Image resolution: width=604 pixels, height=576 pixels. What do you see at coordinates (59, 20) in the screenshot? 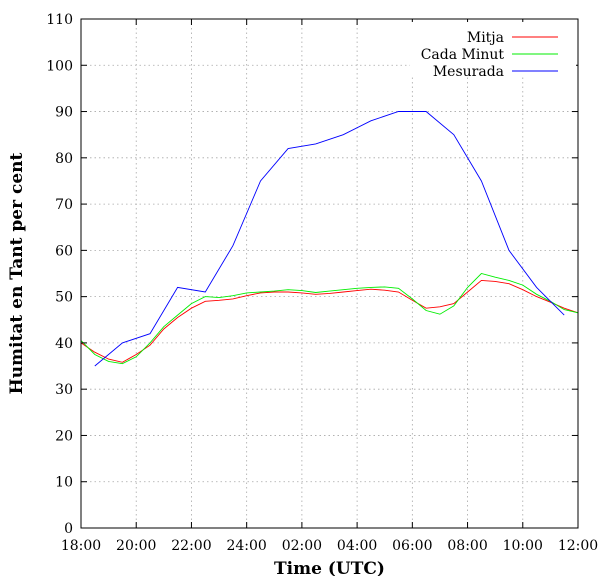
I see `y-tick-label: 110` at bounding box center [59, 20].